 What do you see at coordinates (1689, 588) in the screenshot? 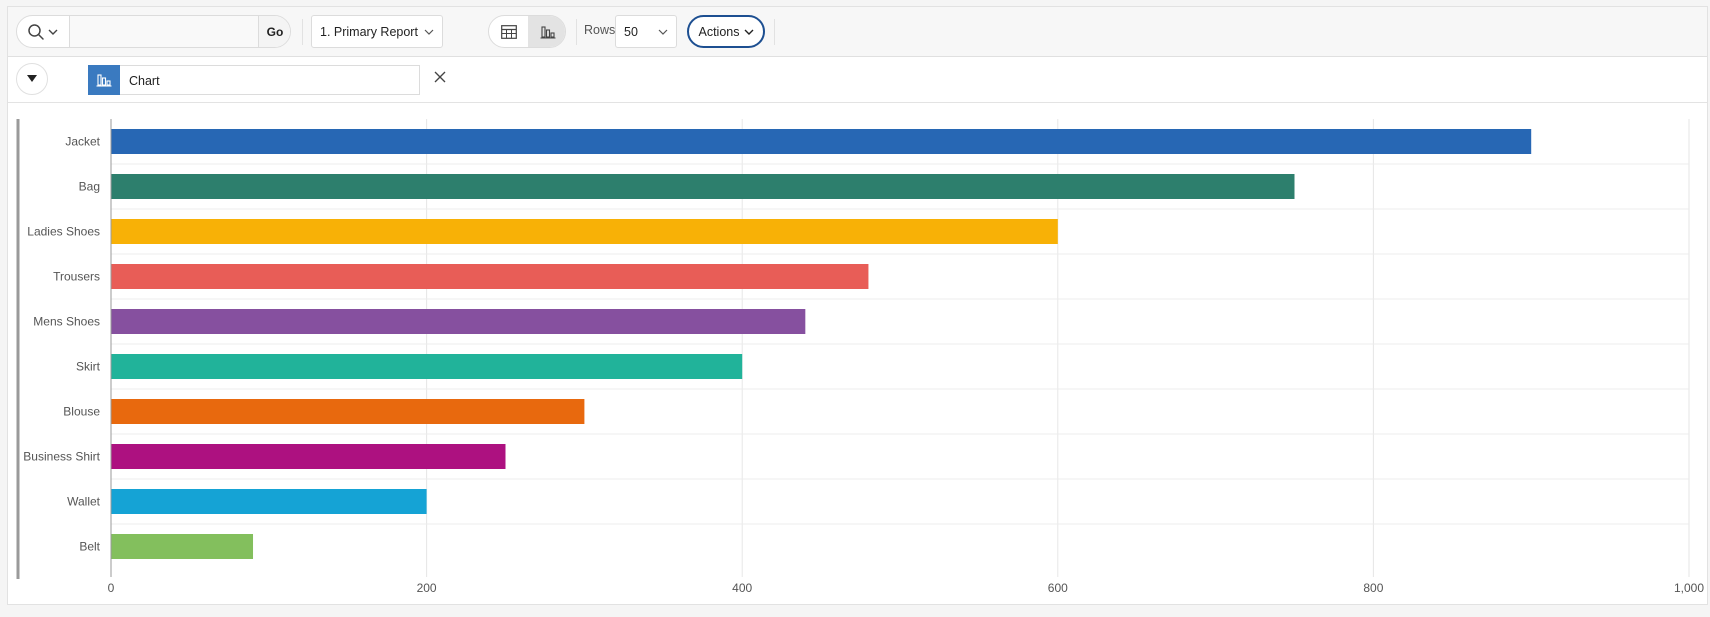
I see `x-tick-label: 1,000` at bounding box center [1689, 588].